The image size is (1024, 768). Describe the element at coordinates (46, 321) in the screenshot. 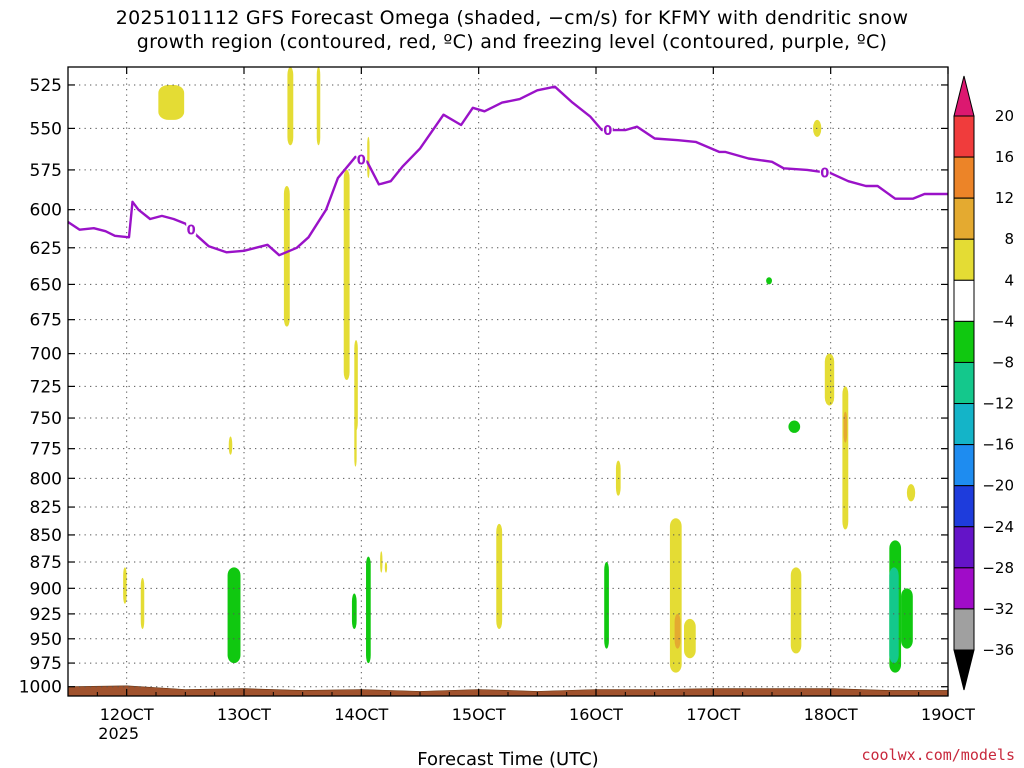

I see `y-tick-label-675: 675` at that location.